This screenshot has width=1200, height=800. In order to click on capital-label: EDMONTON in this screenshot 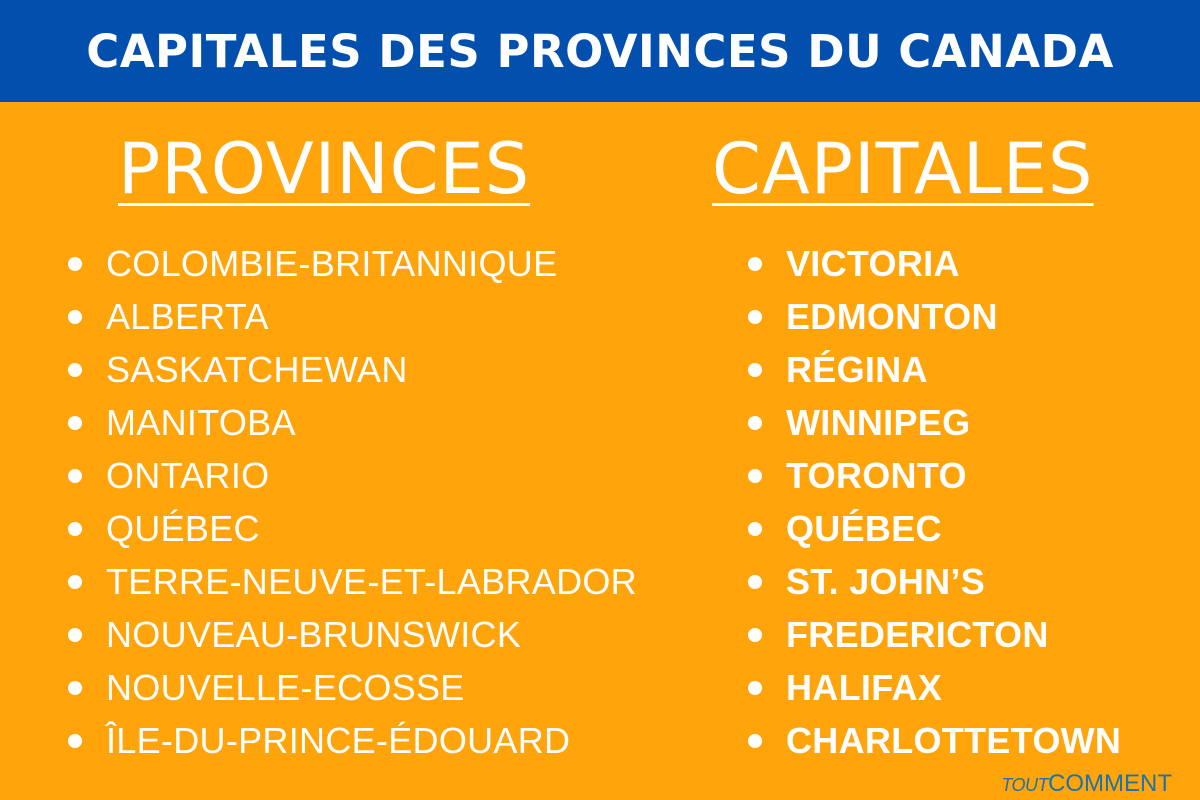, I will do `click(892, 316)`.